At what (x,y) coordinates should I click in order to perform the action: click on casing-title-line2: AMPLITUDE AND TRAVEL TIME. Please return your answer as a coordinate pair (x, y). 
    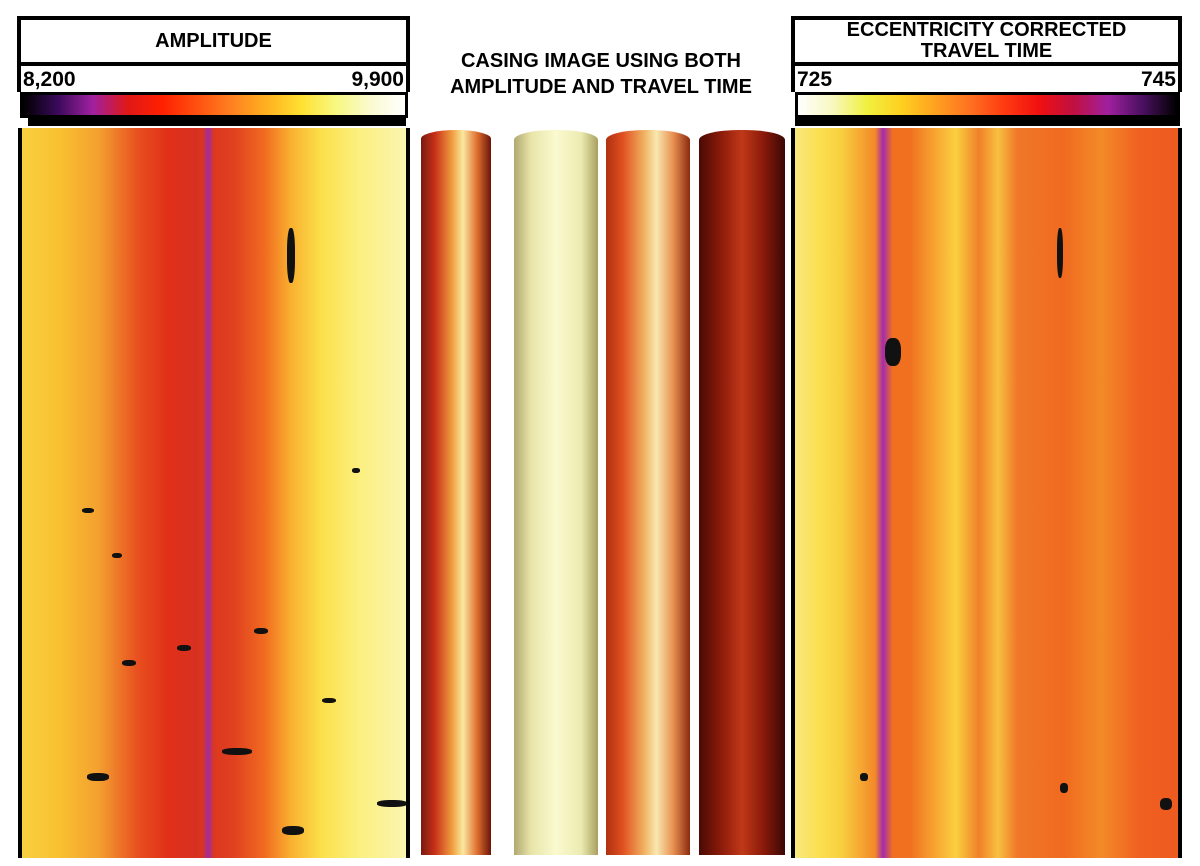
    Looking at the image, I should click on (601, 87).